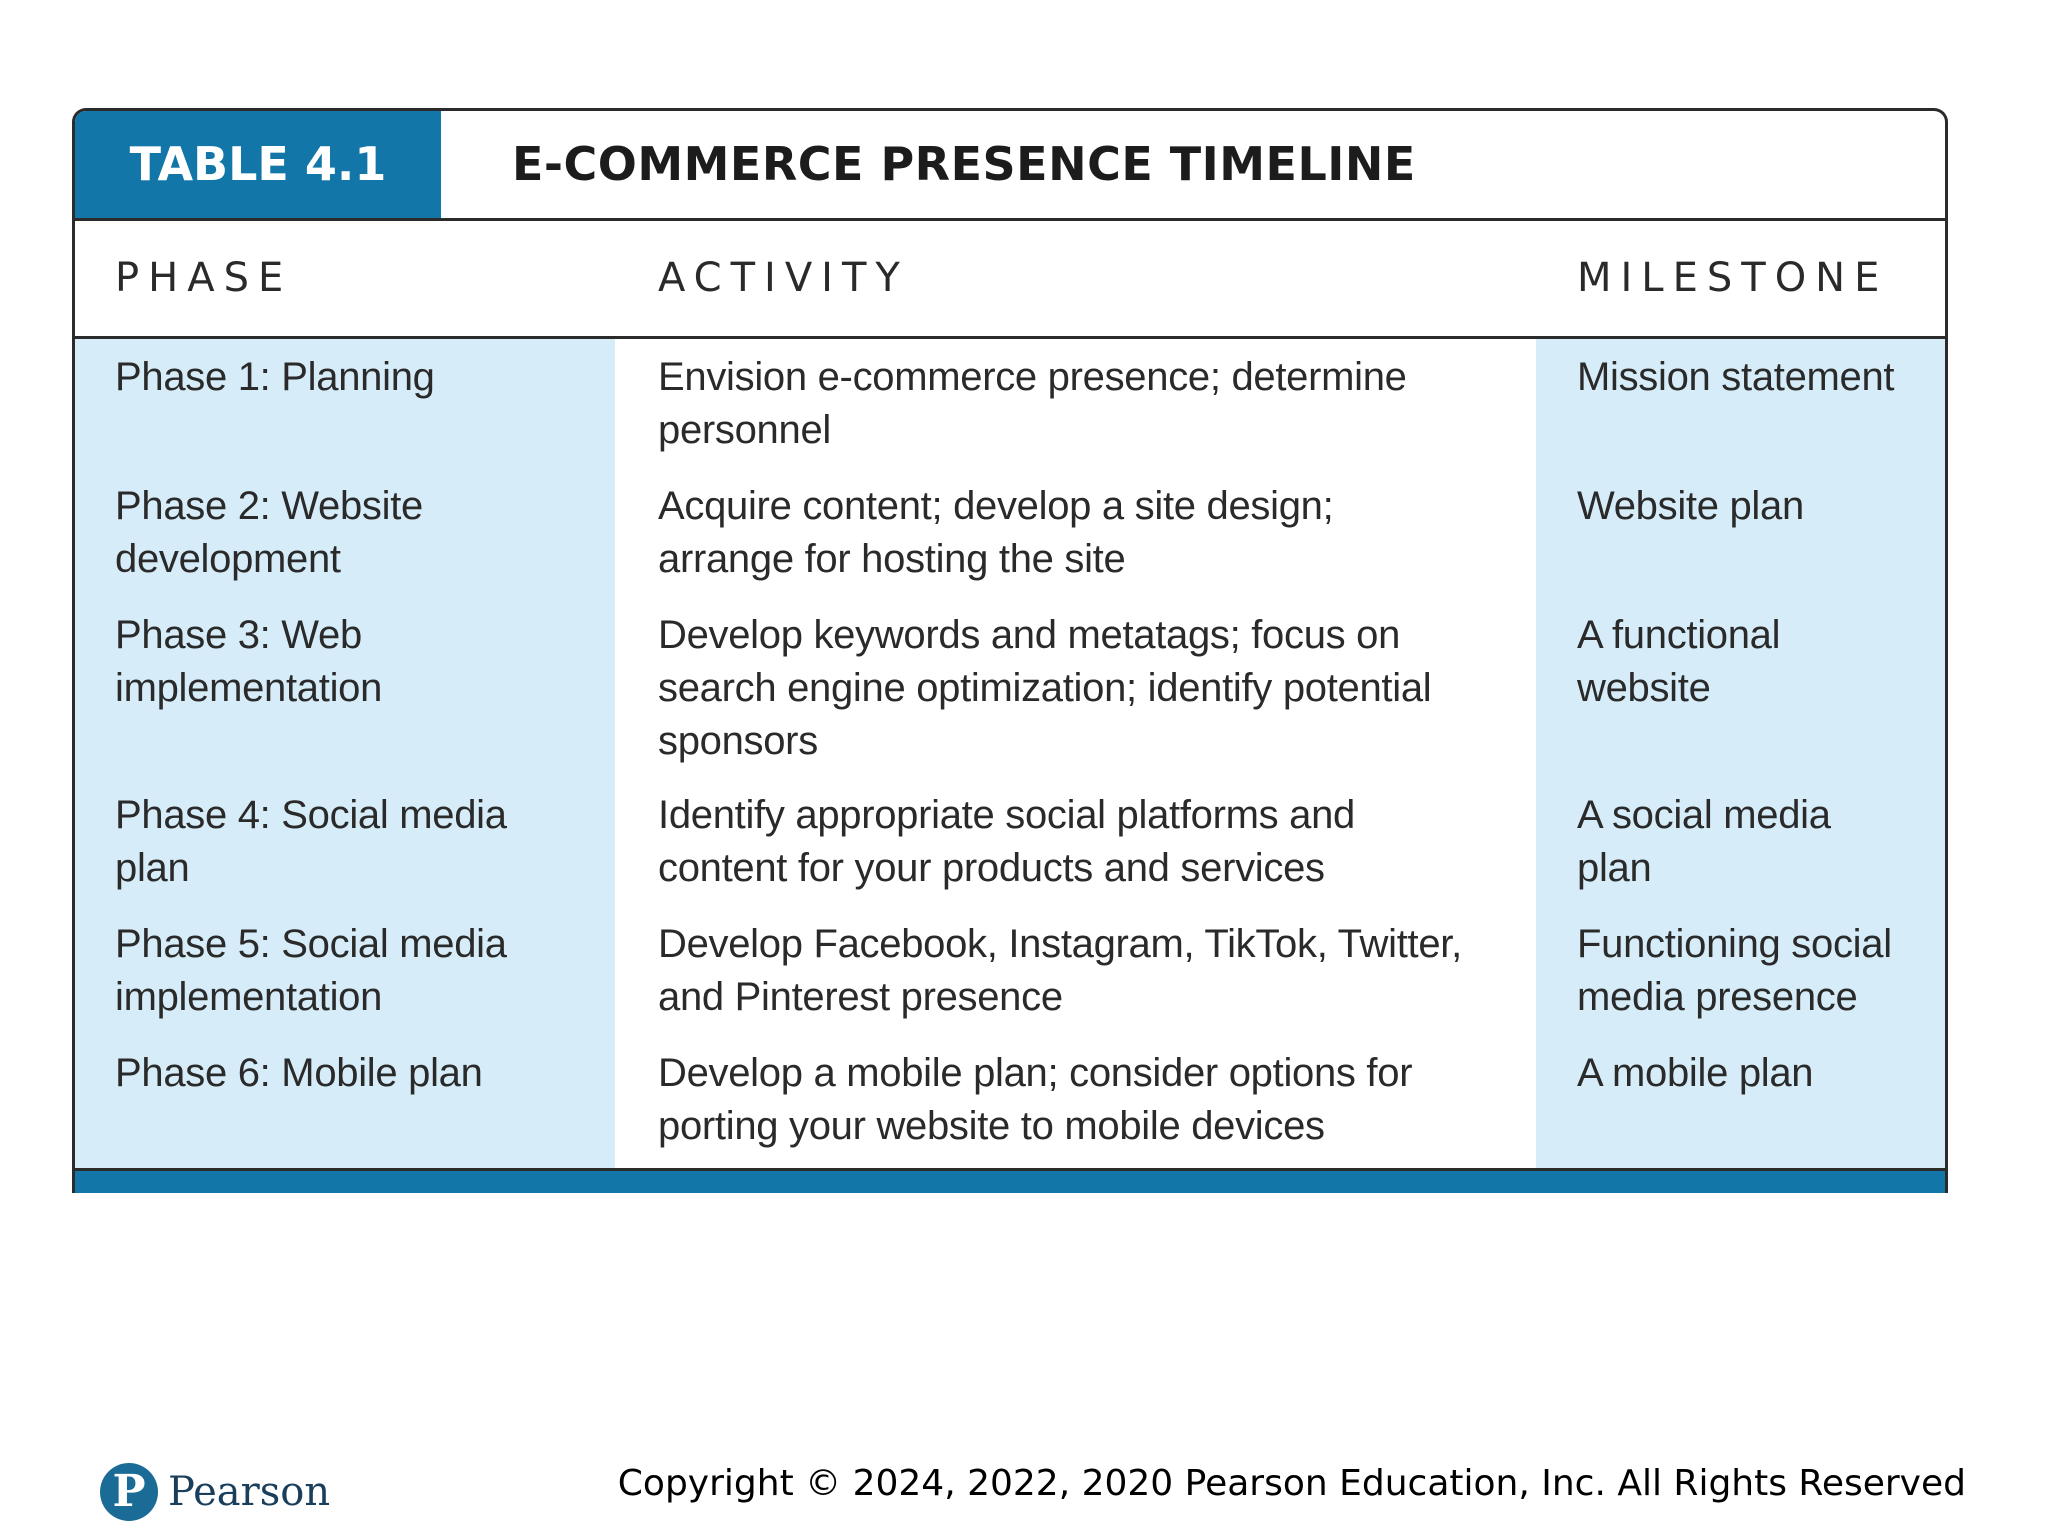  Describe the element at coordinates (152, 868) in the screenshot. I see `phase-cell-line: plan` at that location.